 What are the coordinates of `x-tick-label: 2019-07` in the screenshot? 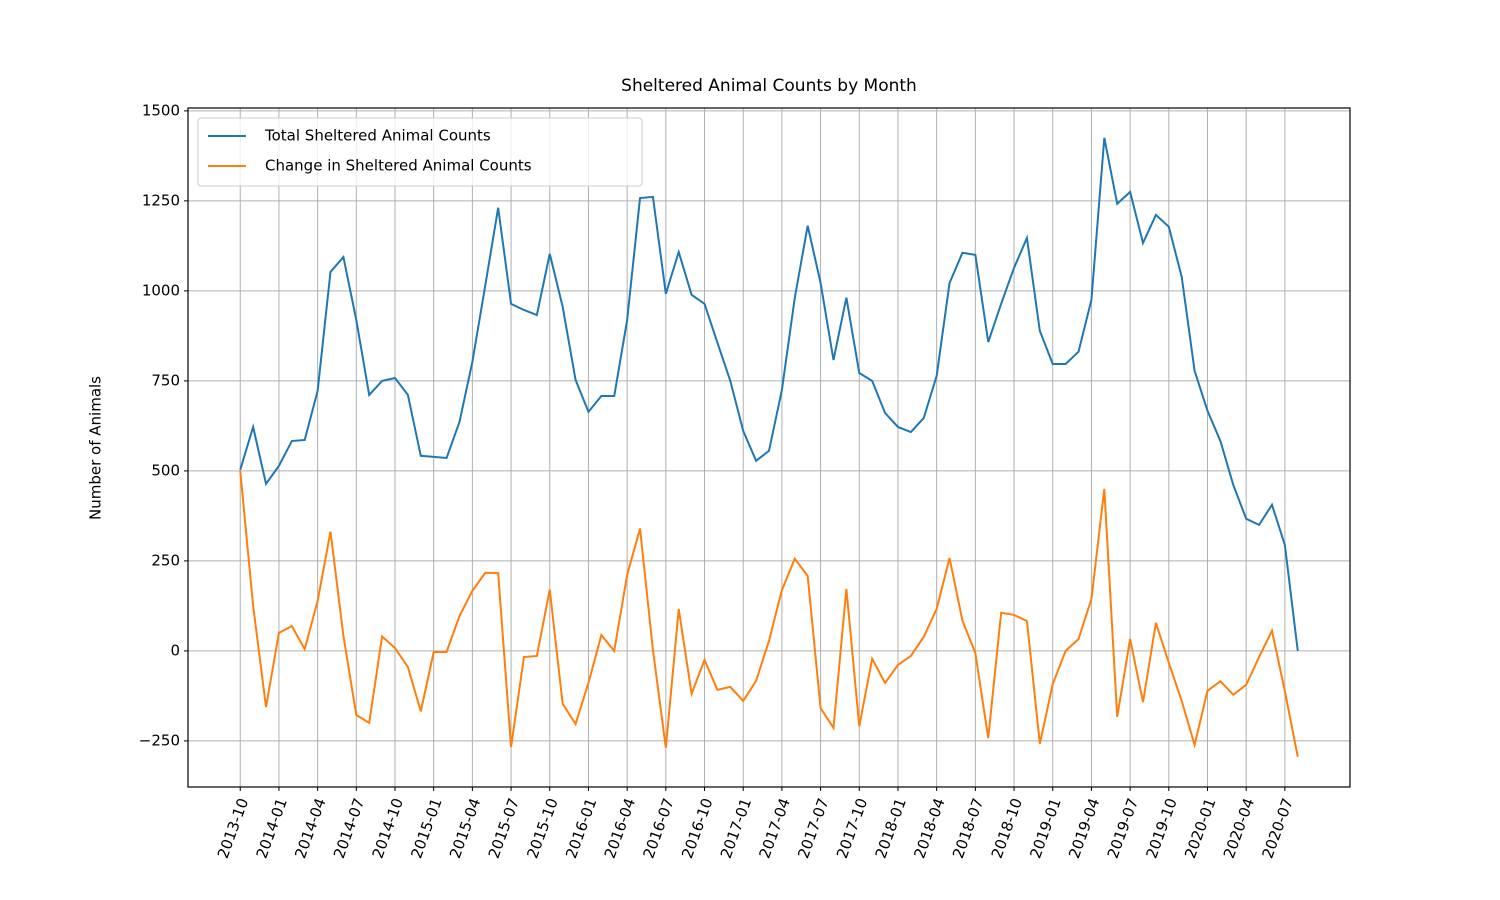 It's located at (1123, 828).